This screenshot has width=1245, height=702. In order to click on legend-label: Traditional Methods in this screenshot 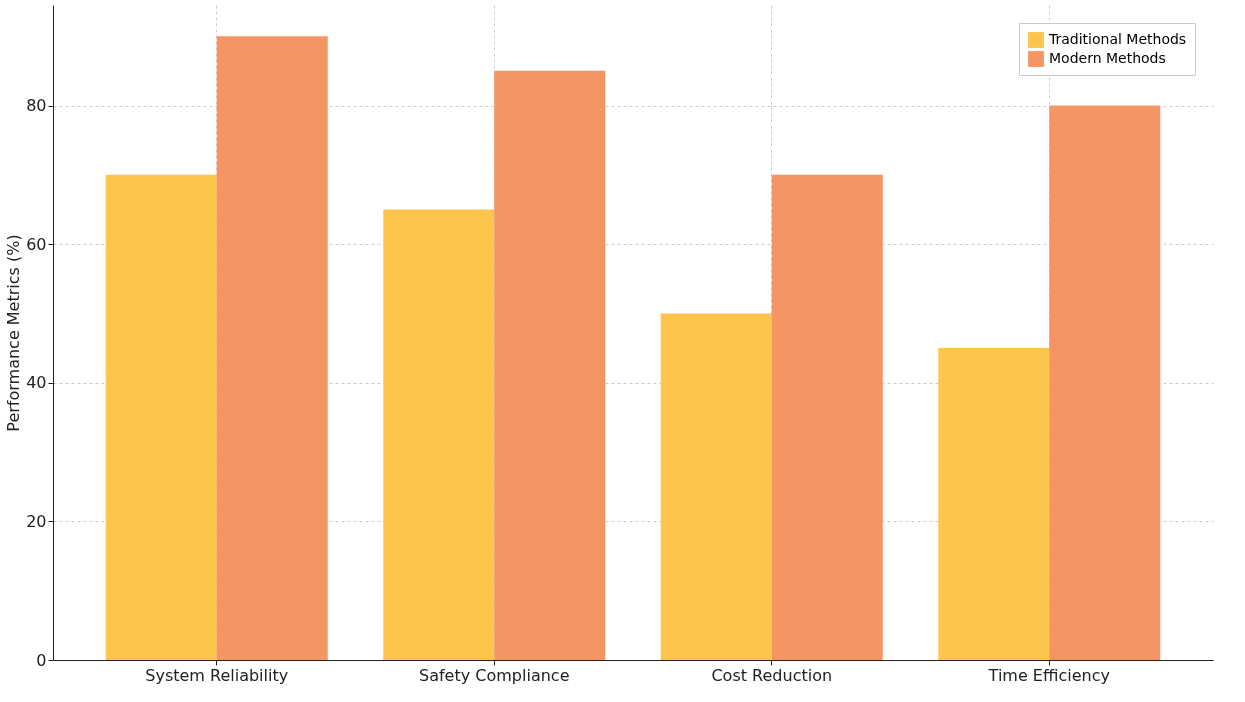, I will do `click(1117, 39)`.